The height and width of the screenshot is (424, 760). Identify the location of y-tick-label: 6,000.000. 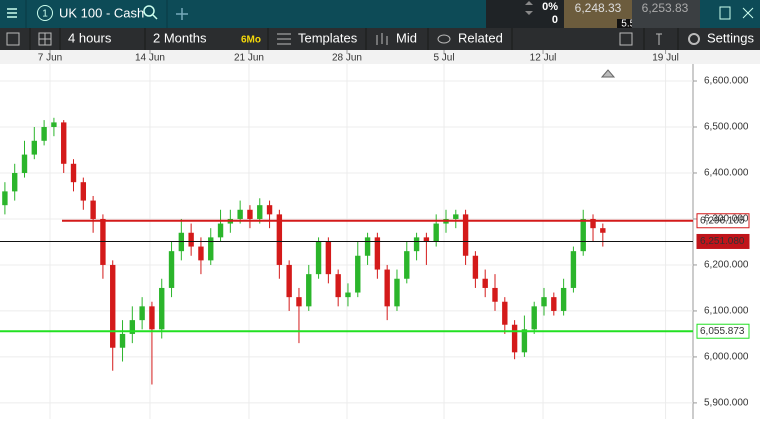
(726, 357).